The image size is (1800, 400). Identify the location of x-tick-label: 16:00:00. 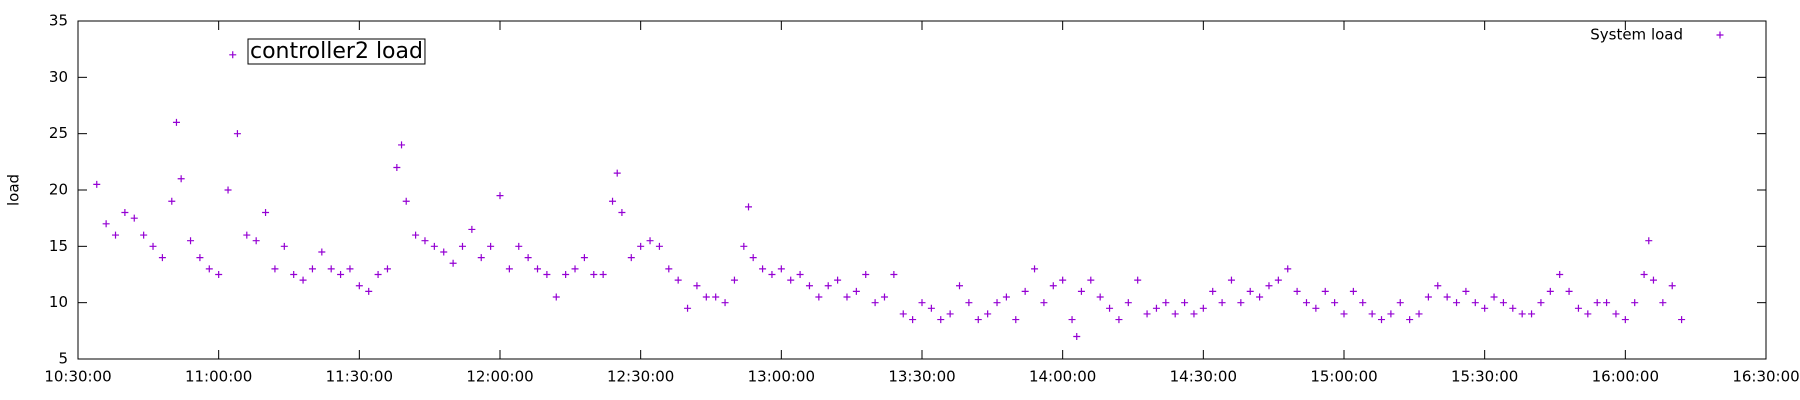
(1625, 377).